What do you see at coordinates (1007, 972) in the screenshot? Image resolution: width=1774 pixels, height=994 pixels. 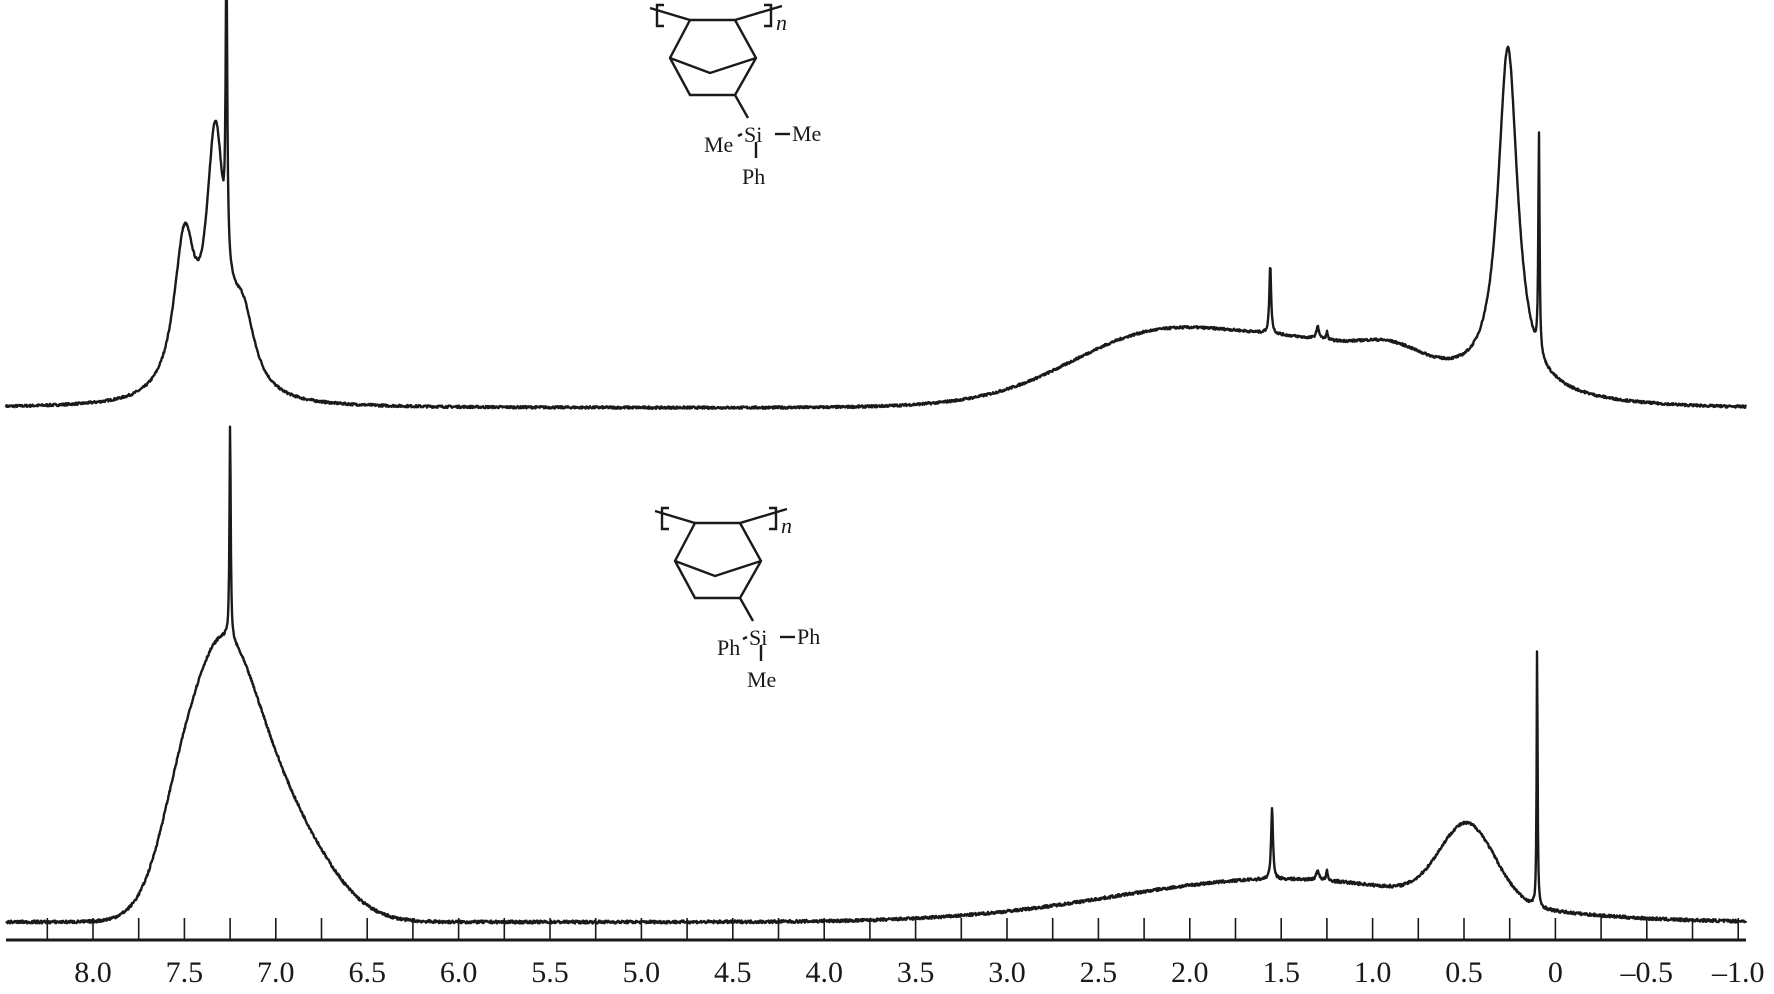 I see `x-tick-label: 3.0` at bounding box center [1007, 972].